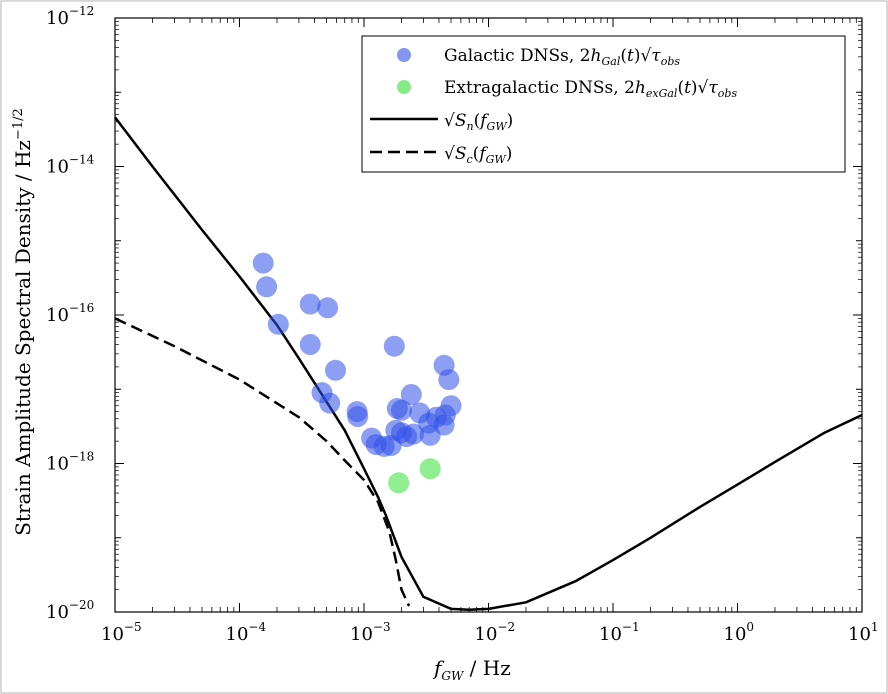  I want to click on x-tick-label: 10⁻², so click(495, 632).